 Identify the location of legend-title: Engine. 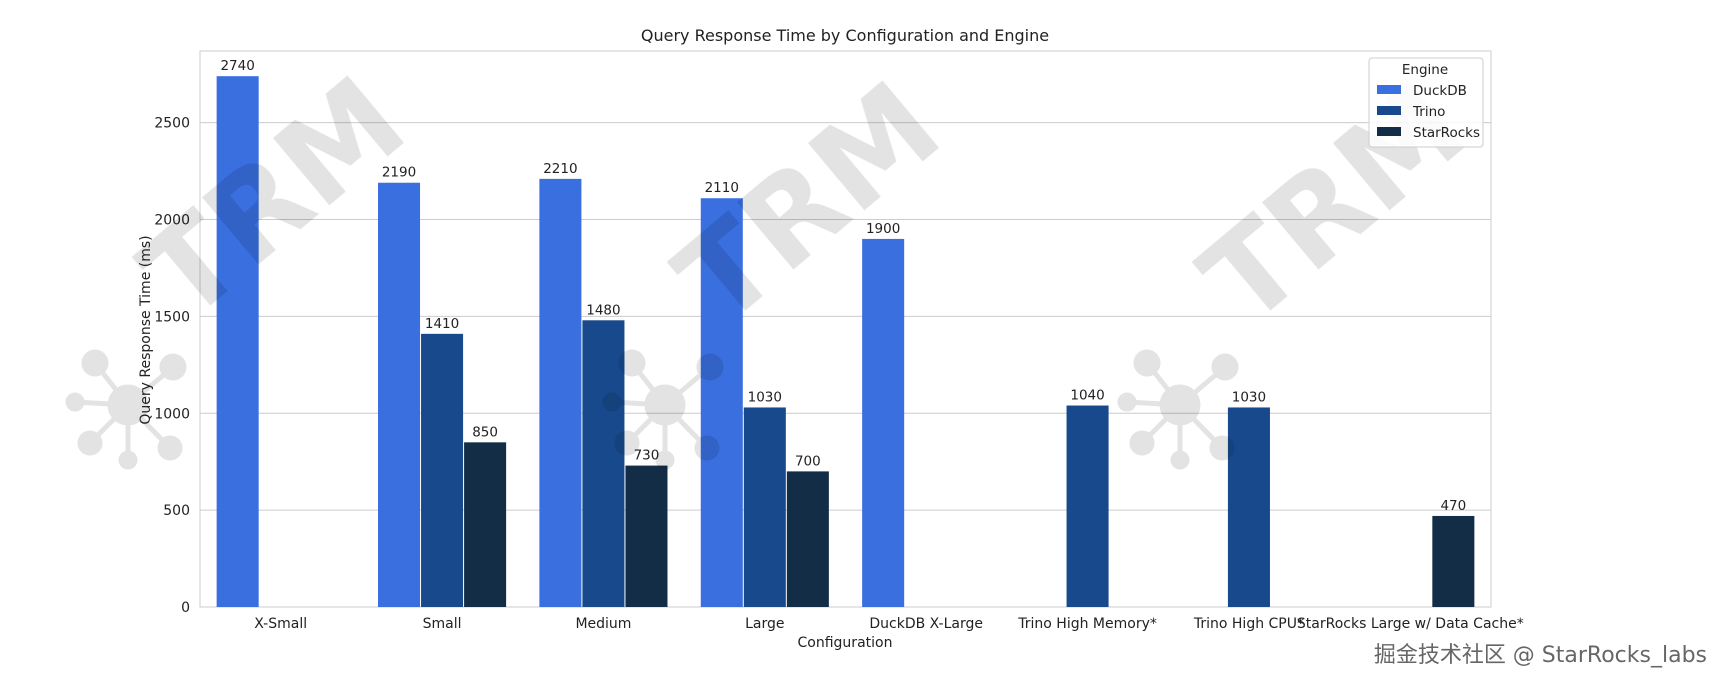
(1425, 70).